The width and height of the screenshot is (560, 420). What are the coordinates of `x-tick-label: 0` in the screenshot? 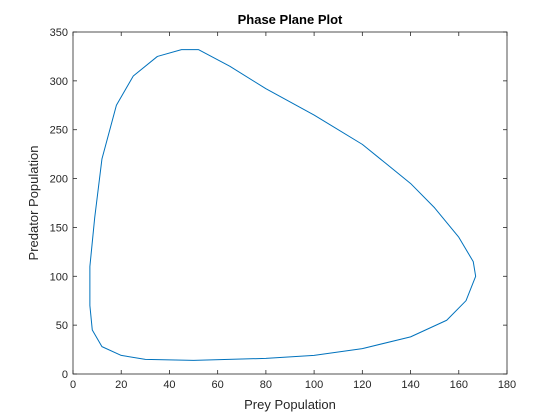 It's located at (73, 385).